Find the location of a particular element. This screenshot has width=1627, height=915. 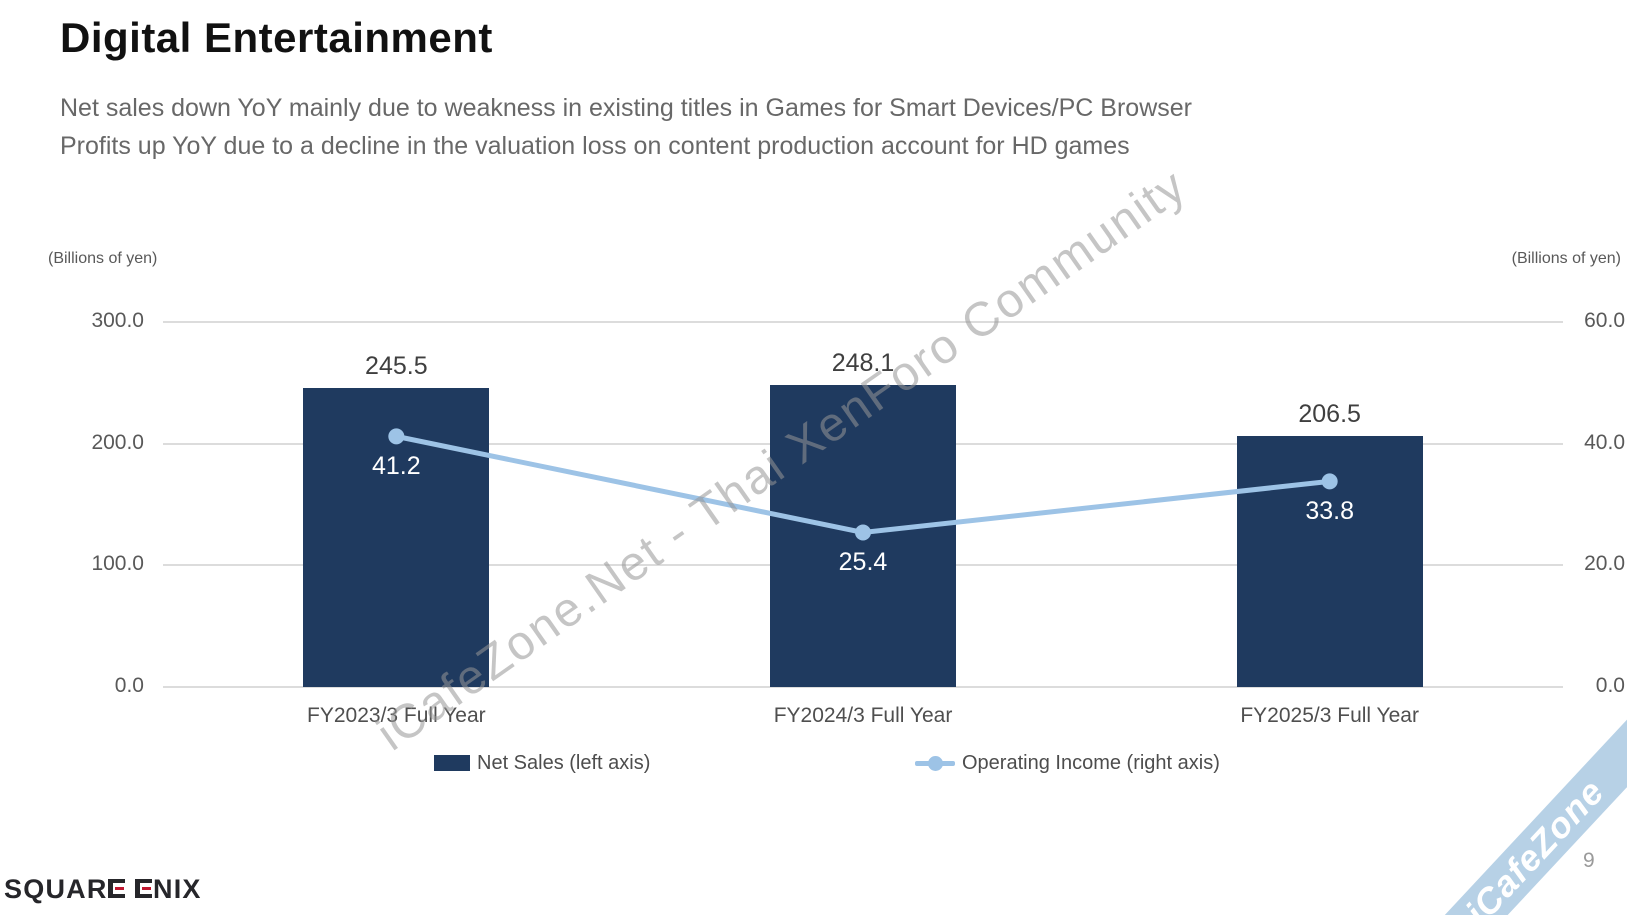

left-axis-tick: 200.0 is located at coordinates (117, 442).